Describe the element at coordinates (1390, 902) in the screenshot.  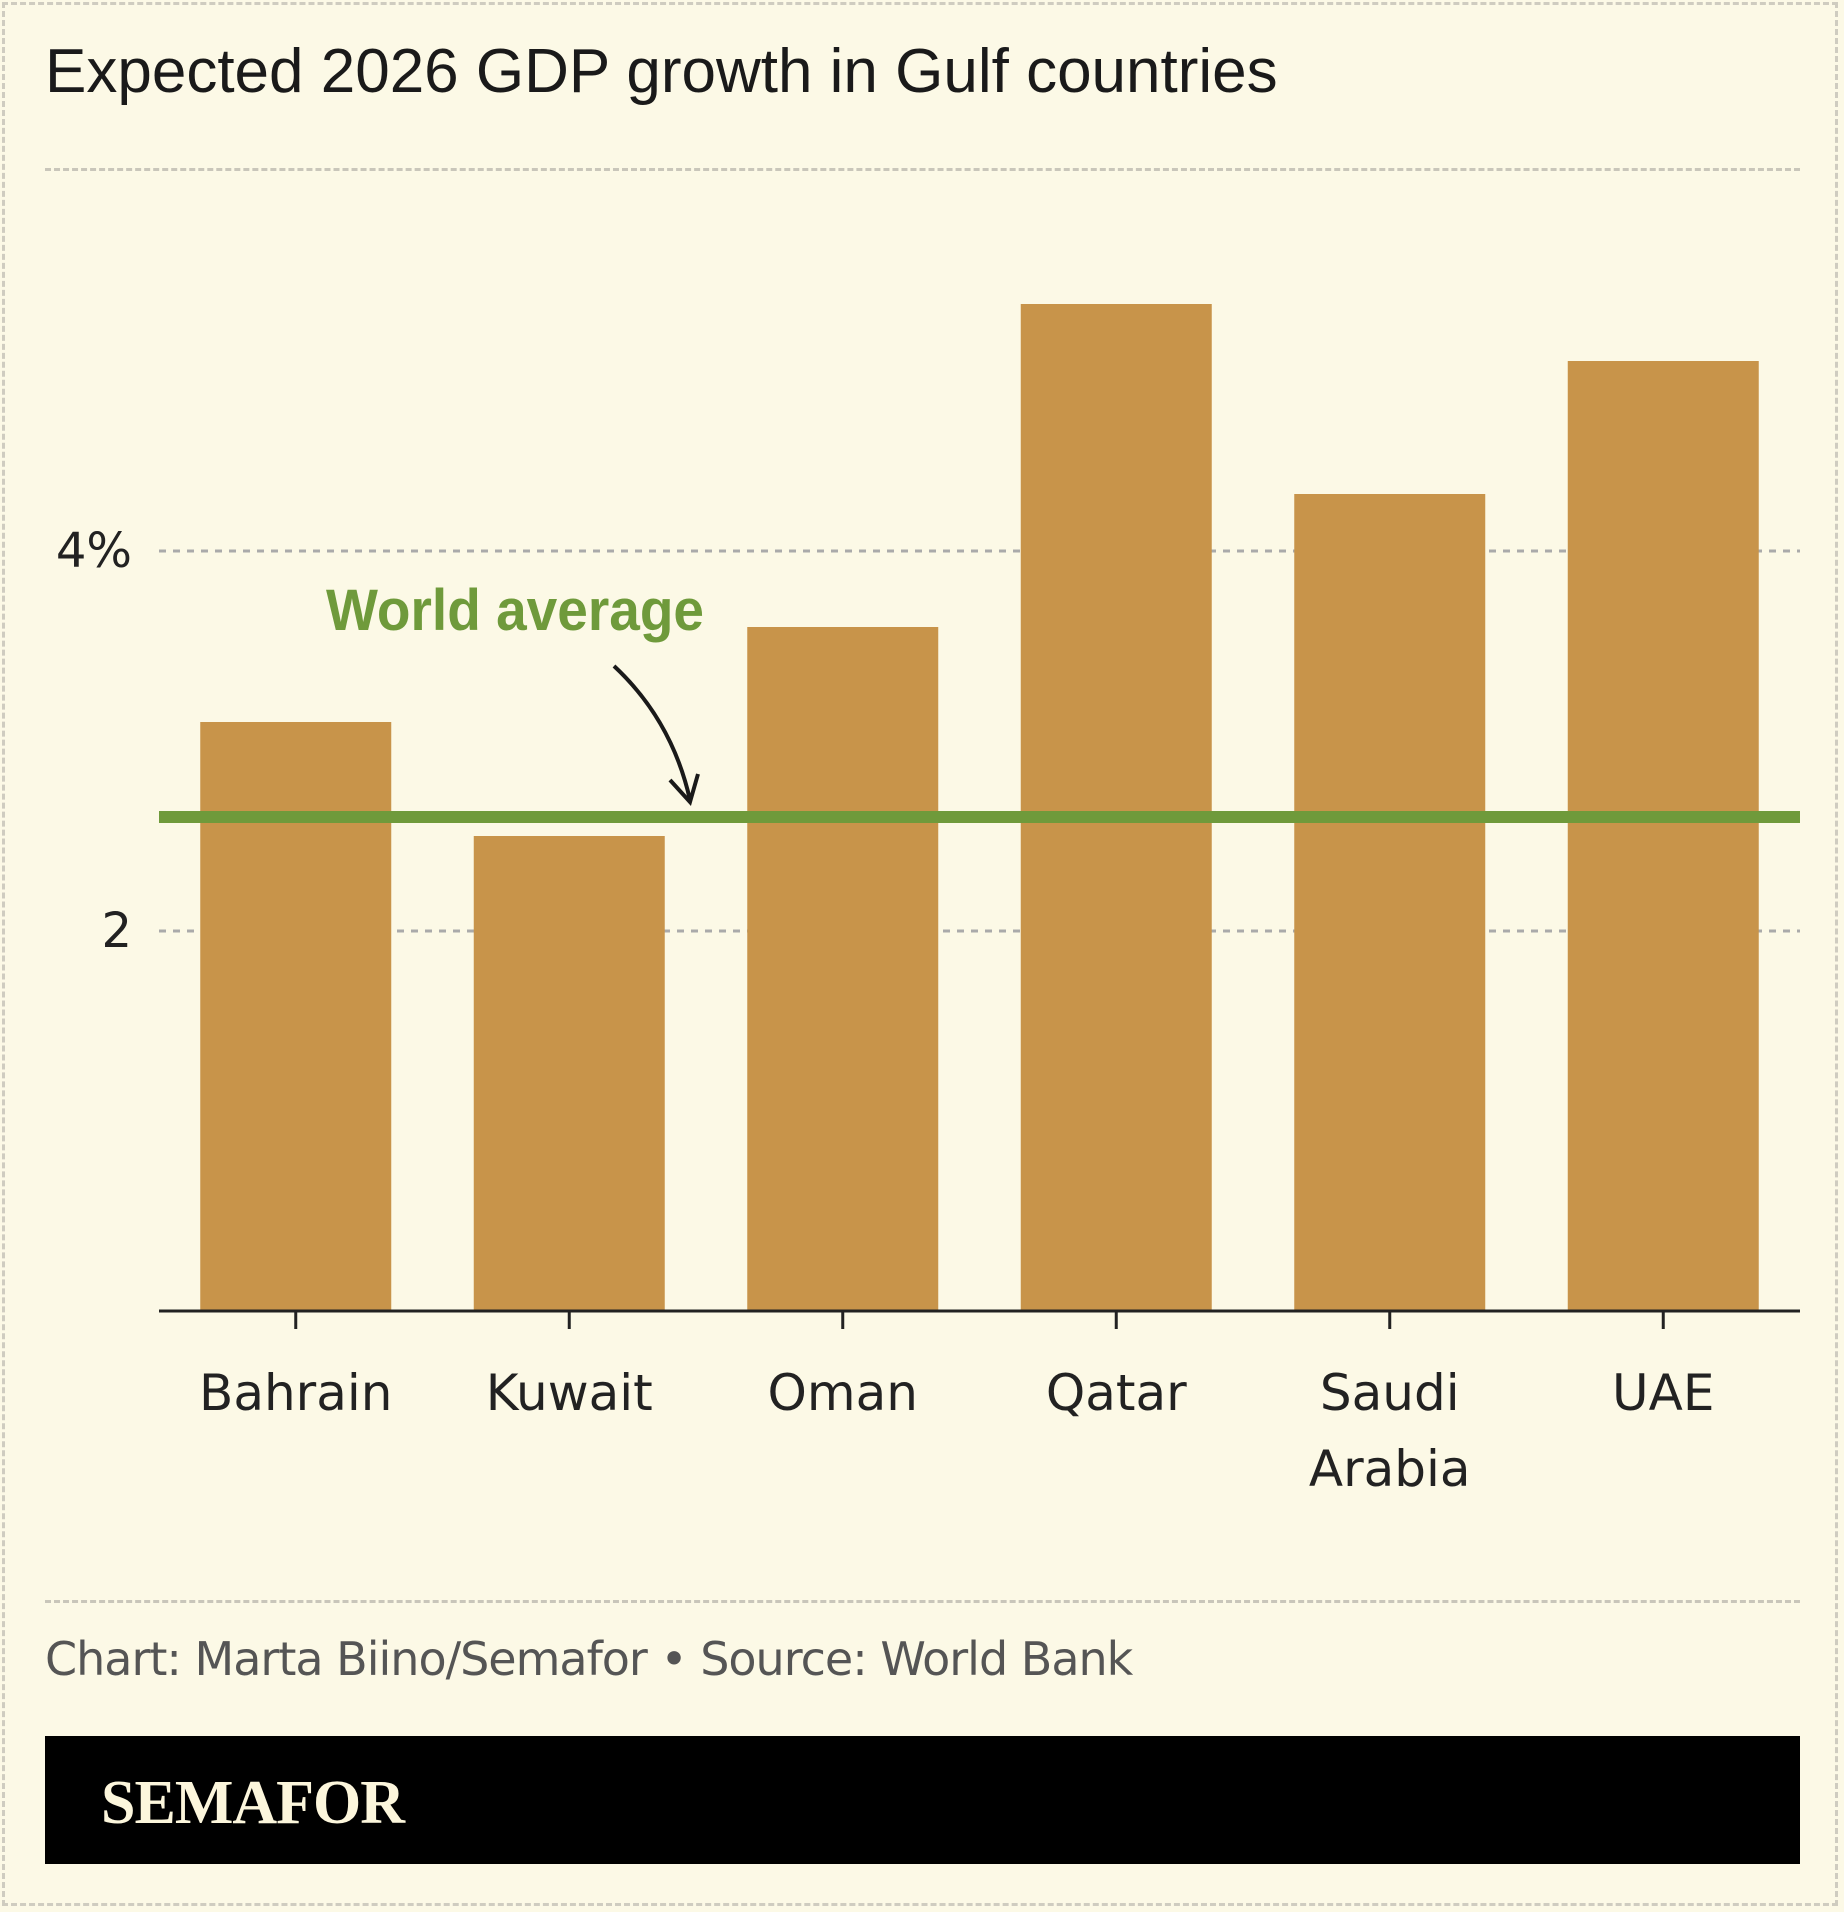
I see `bar-saudi-arabia` at that location.